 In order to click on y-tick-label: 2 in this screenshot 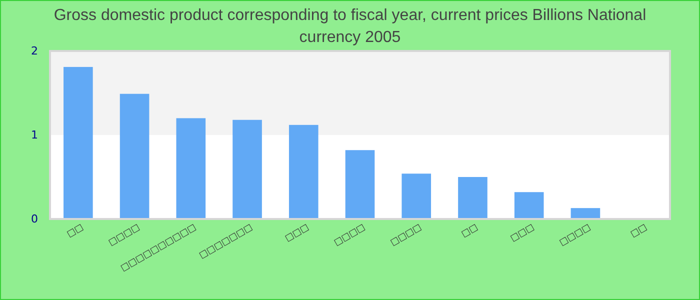, I will do `click(34, 51)`.